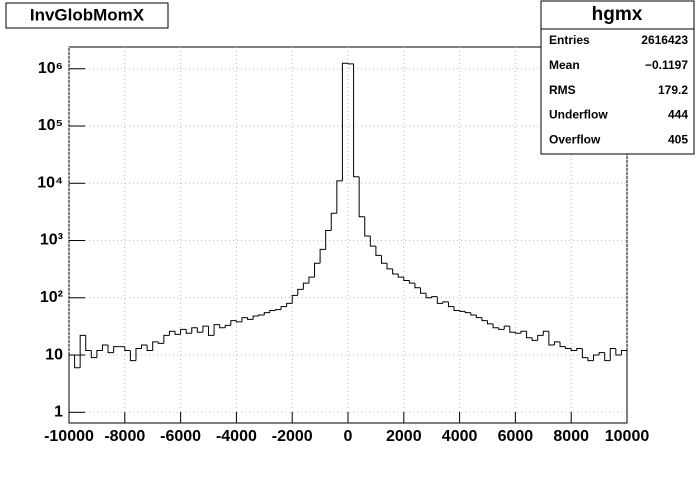  I want to click on x-tick-label: -2000, so click(292, 436).